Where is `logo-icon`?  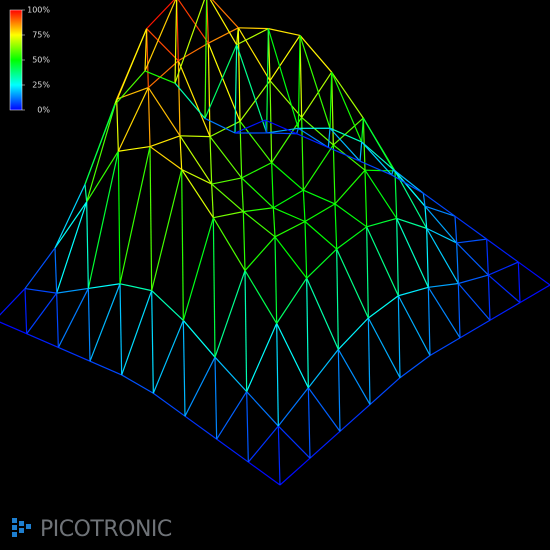
logo-icon is located at coordinates (14, 520).